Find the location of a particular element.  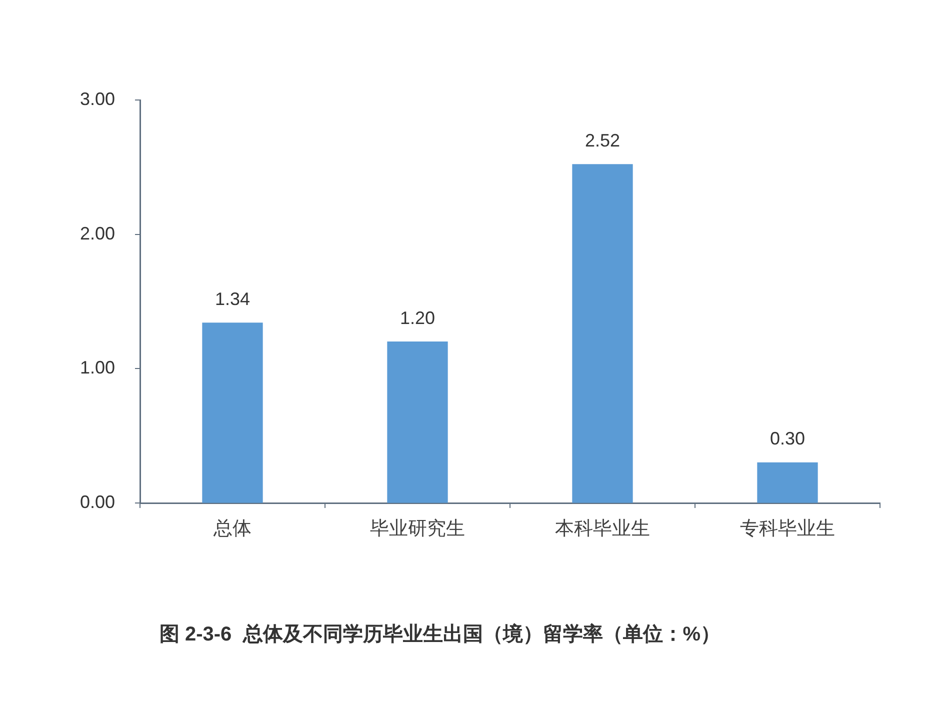

x-tick-label: 专科毕业生 is located at coordinates (787, 529).